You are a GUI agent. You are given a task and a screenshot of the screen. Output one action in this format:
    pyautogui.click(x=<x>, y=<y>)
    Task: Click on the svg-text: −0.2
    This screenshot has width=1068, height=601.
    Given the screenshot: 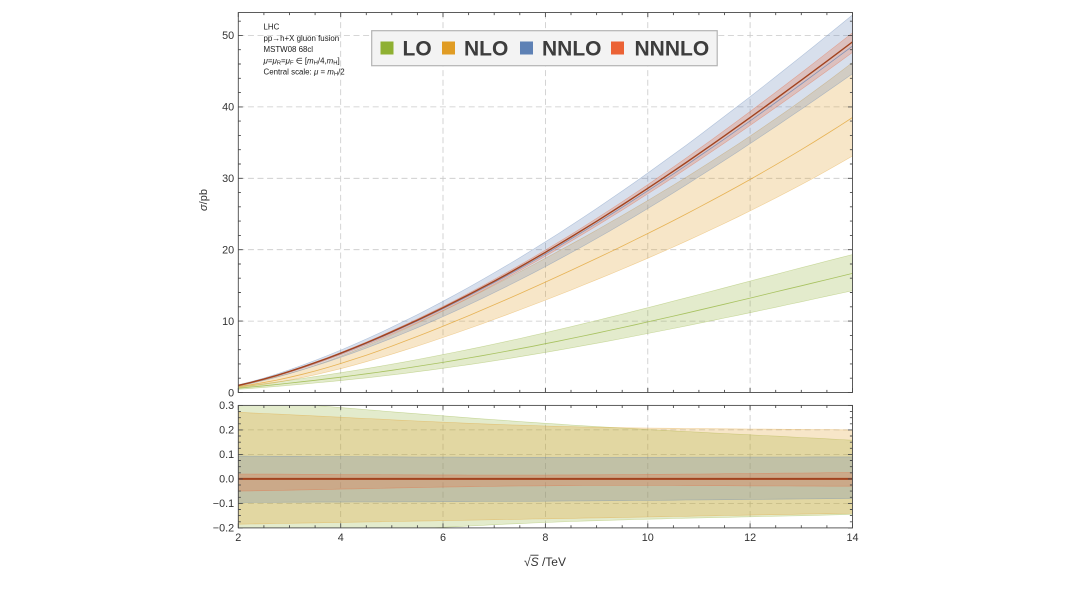 What is the action you would take?
    pyautogui.click(x=223, y=529)
    